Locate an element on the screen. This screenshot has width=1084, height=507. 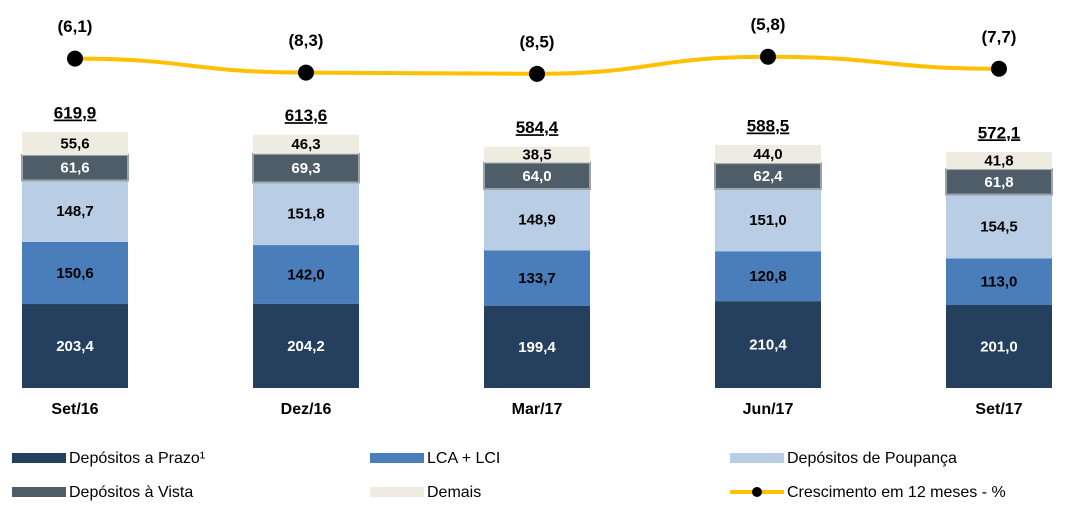
bar-value-label: 44,0 is located at coordinates (767, 154).